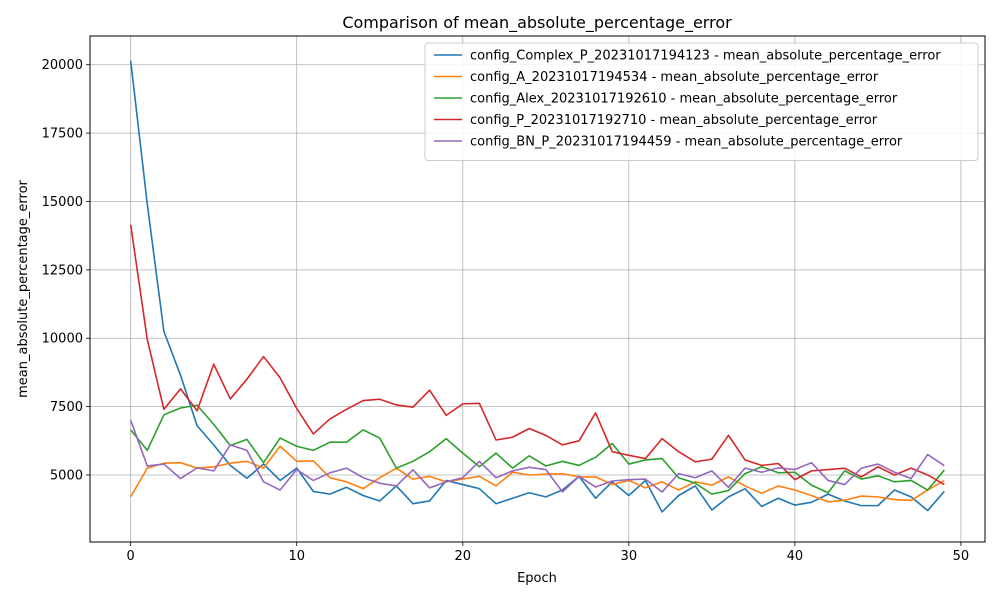  I want to click on y-tick-label: 17500, so click(62, 134).